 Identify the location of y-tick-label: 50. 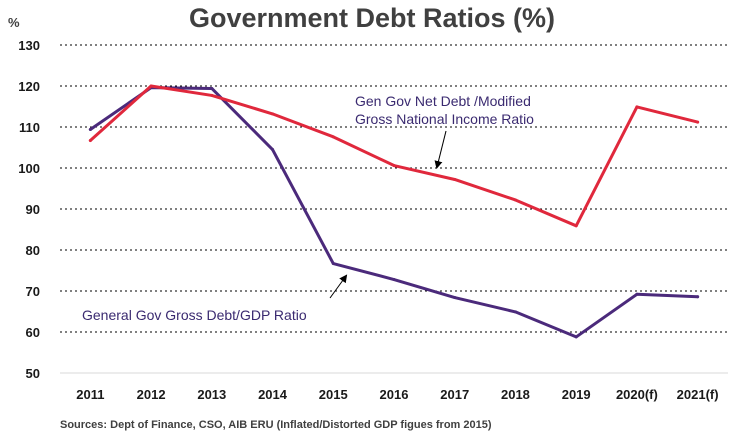
(33, 373).